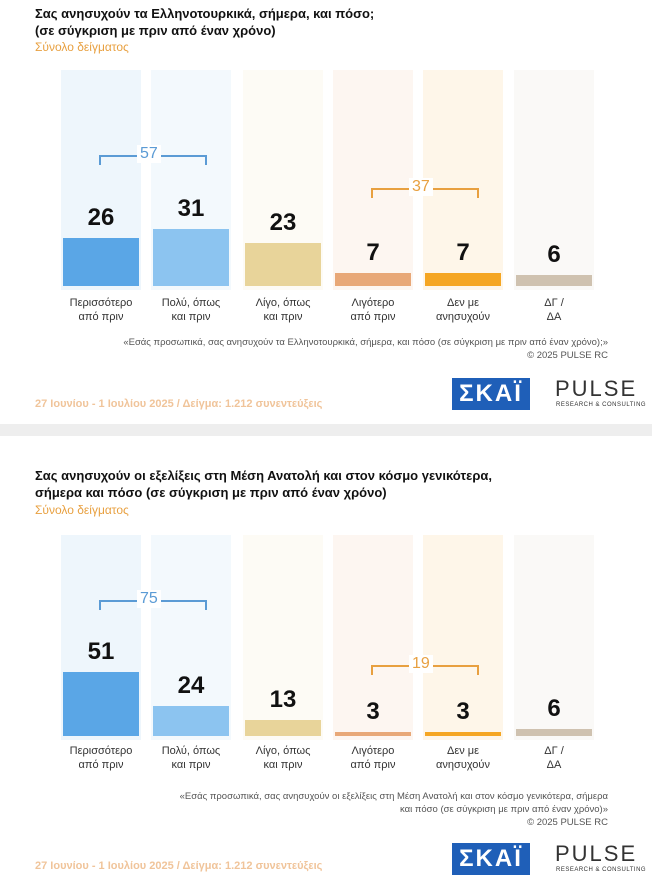  Describe the element at coordinates (283, 223) in the screenshot. I see `value-label: 23` at that location.